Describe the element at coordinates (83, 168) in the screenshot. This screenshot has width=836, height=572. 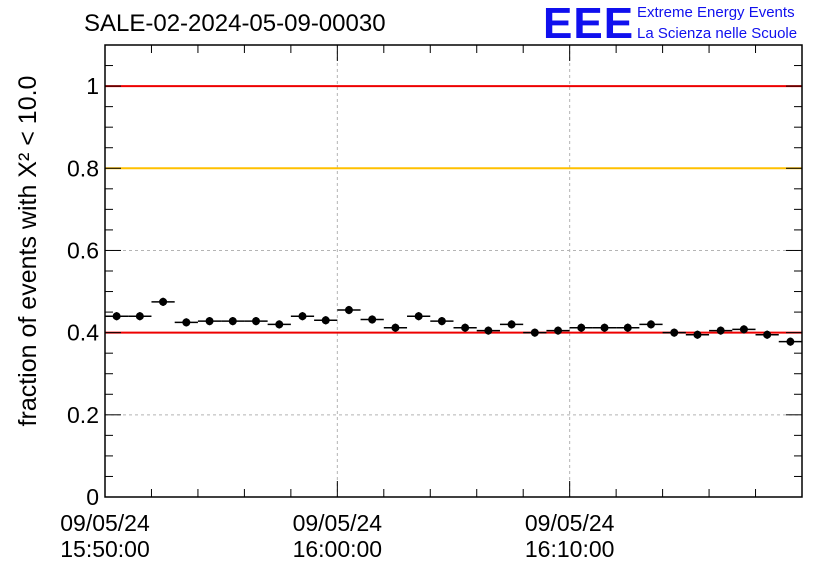
I see `y-tick-label: 0.8` at that location.